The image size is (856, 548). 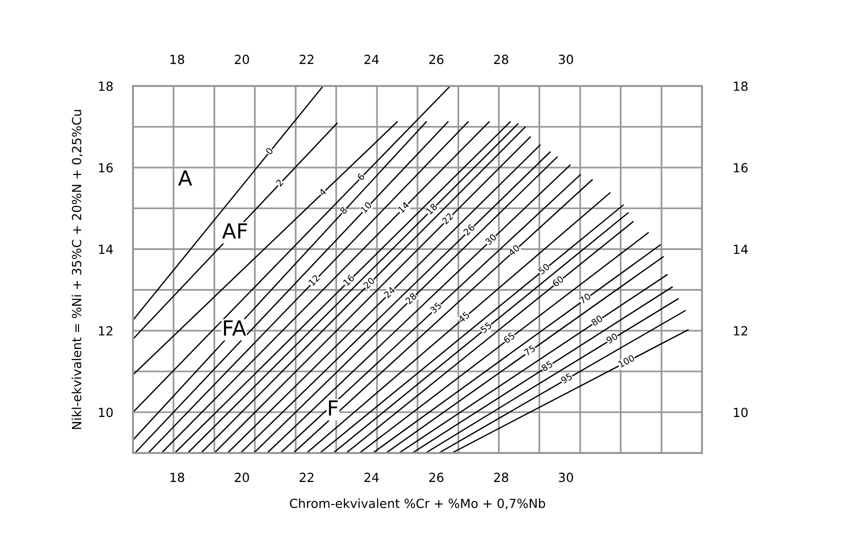 What do you see at coordinates (106, 86) in the screenshot?
I see `y-tick-label: 18` at bounding box center [106, 86].